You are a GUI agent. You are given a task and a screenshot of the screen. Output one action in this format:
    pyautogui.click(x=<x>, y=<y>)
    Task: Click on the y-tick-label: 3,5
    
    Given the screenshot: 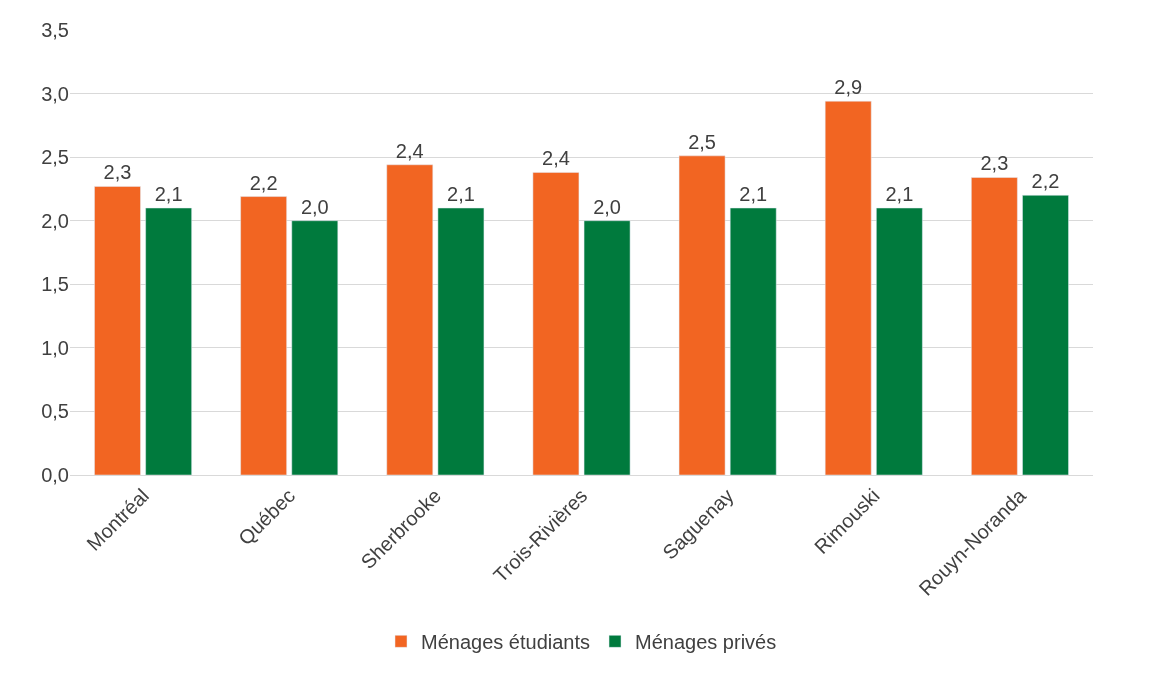 What is the action you would take?
    pyautogui.click(x=55, y=30)
    